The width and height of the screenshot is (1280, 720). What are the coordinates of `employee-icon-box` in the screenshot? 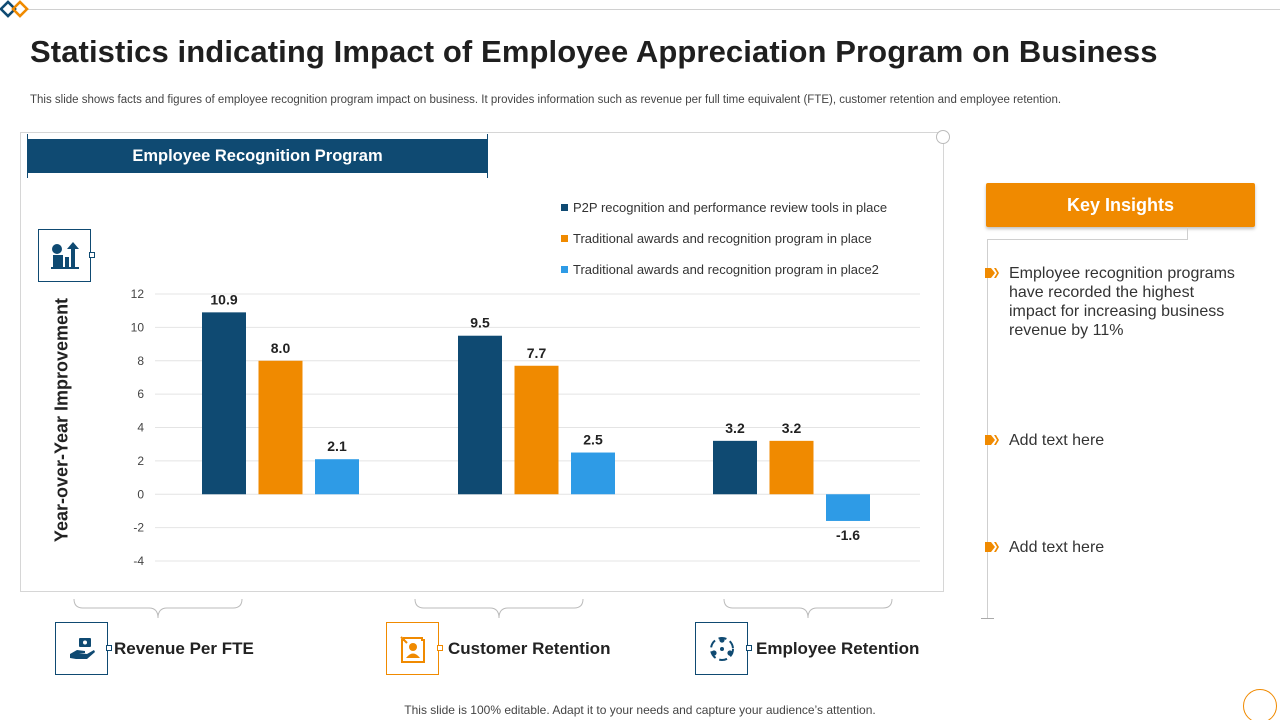 It's located at (723, 648).